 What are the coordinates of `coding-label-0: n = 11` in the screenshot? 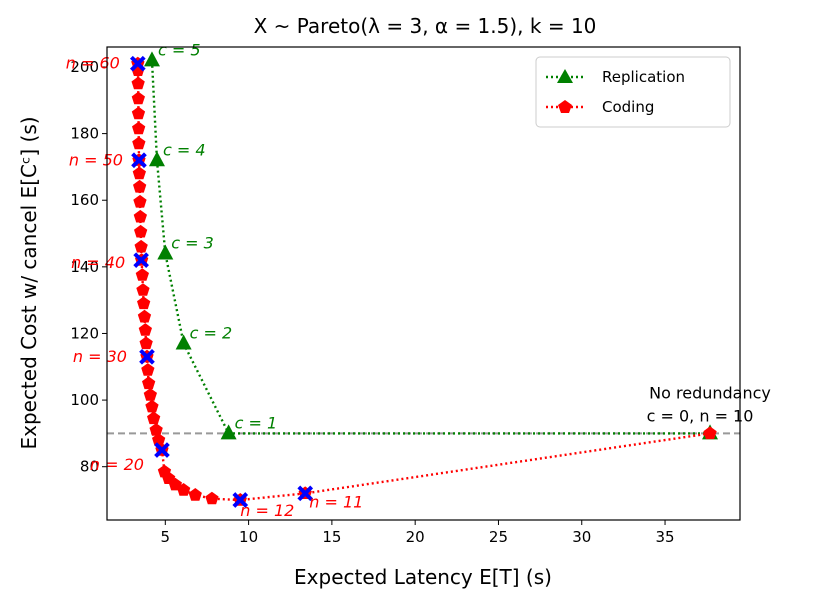 It's located at (336, 501).